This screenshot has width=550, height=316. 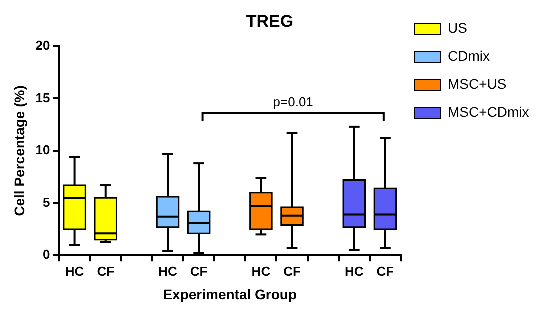 What do you see at coordinates (43, 150) in the screenshot?
I see `y-tick-label: 10` at bounding box center [43, 150].